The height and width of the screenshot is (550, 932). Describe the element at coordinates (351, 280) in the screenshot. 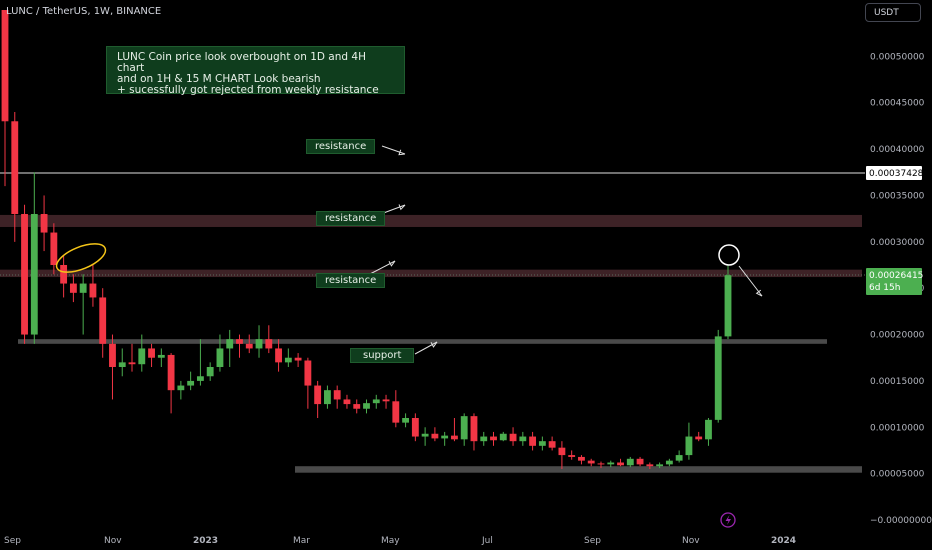

I see `resistance-label-lower: resistance` at that location.